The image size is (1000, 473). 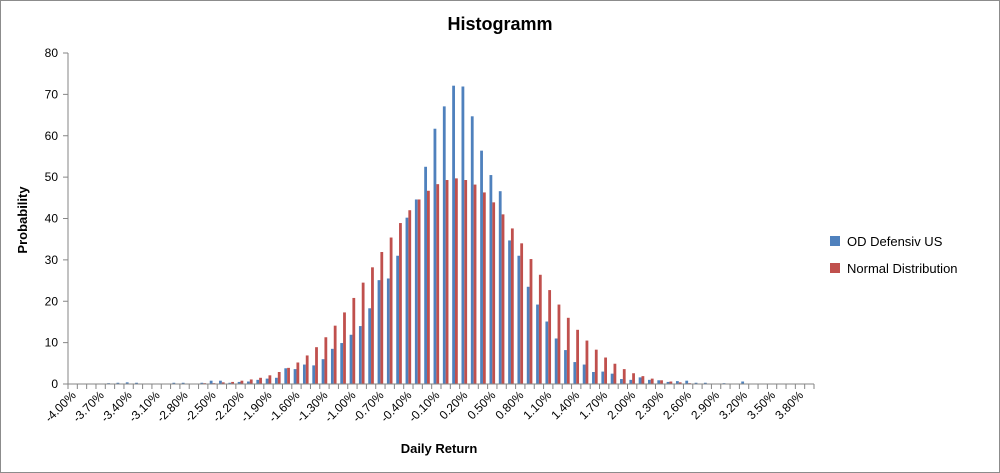 What do you see at coordinates (481, 405) in the screenshot?
I see `x-tick-label: 0.50%` at bounding box center [481, 405].